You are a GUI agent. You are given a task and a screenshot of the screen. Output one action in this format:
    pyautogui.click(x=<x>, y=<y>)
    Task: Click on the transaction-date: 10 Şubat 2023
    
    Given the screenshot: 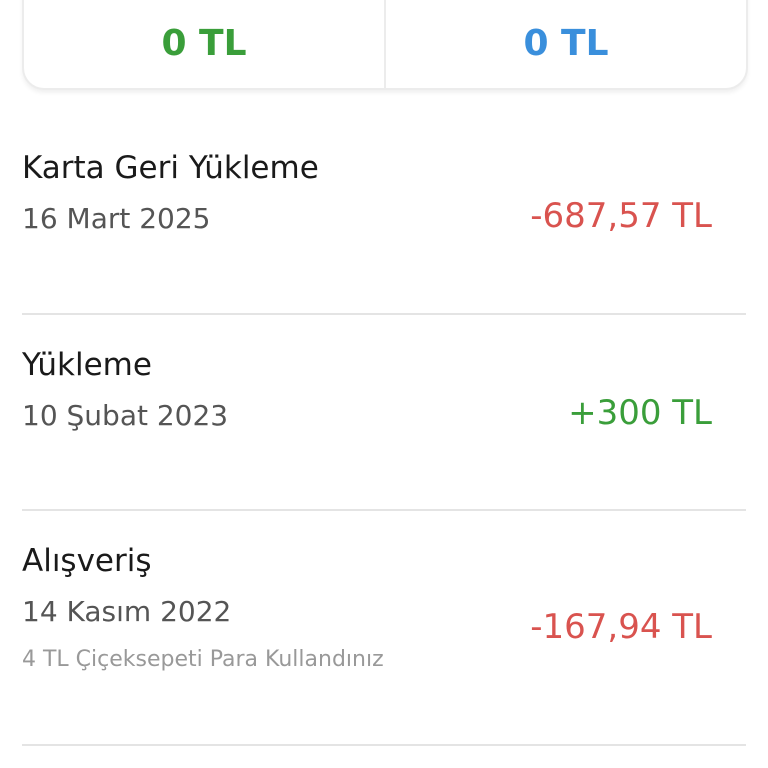 What is the action you would take?
    pyautogui.click(x=125, y=415)
    